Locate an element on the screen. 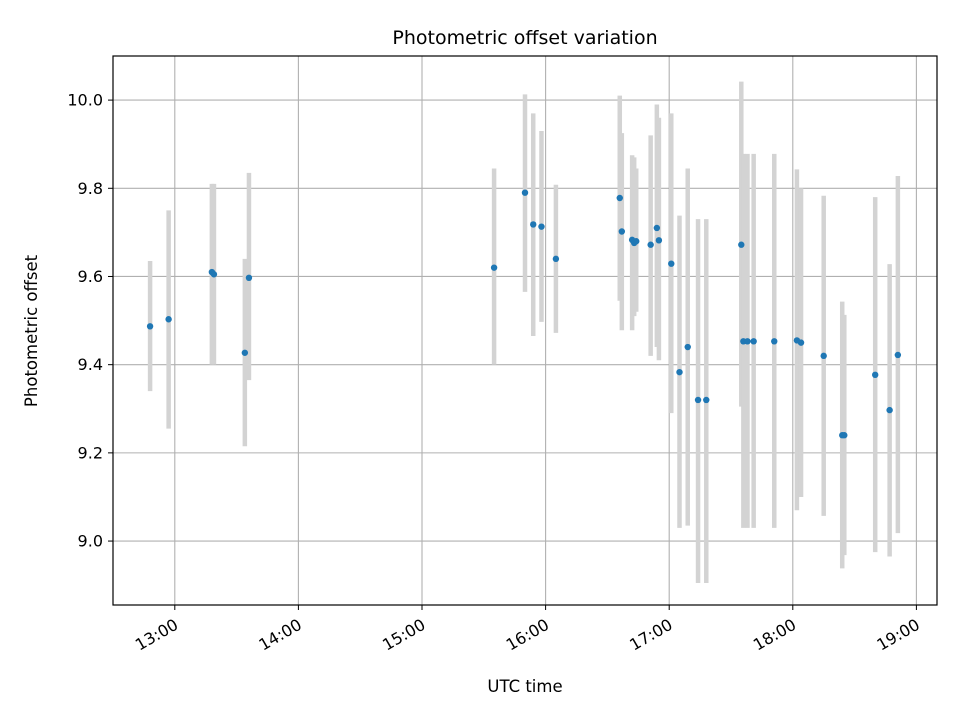 Image resolution: width=960 pixels, height=725 pixels. x-axis-label: UTC time is located at coordinates (524, 686).